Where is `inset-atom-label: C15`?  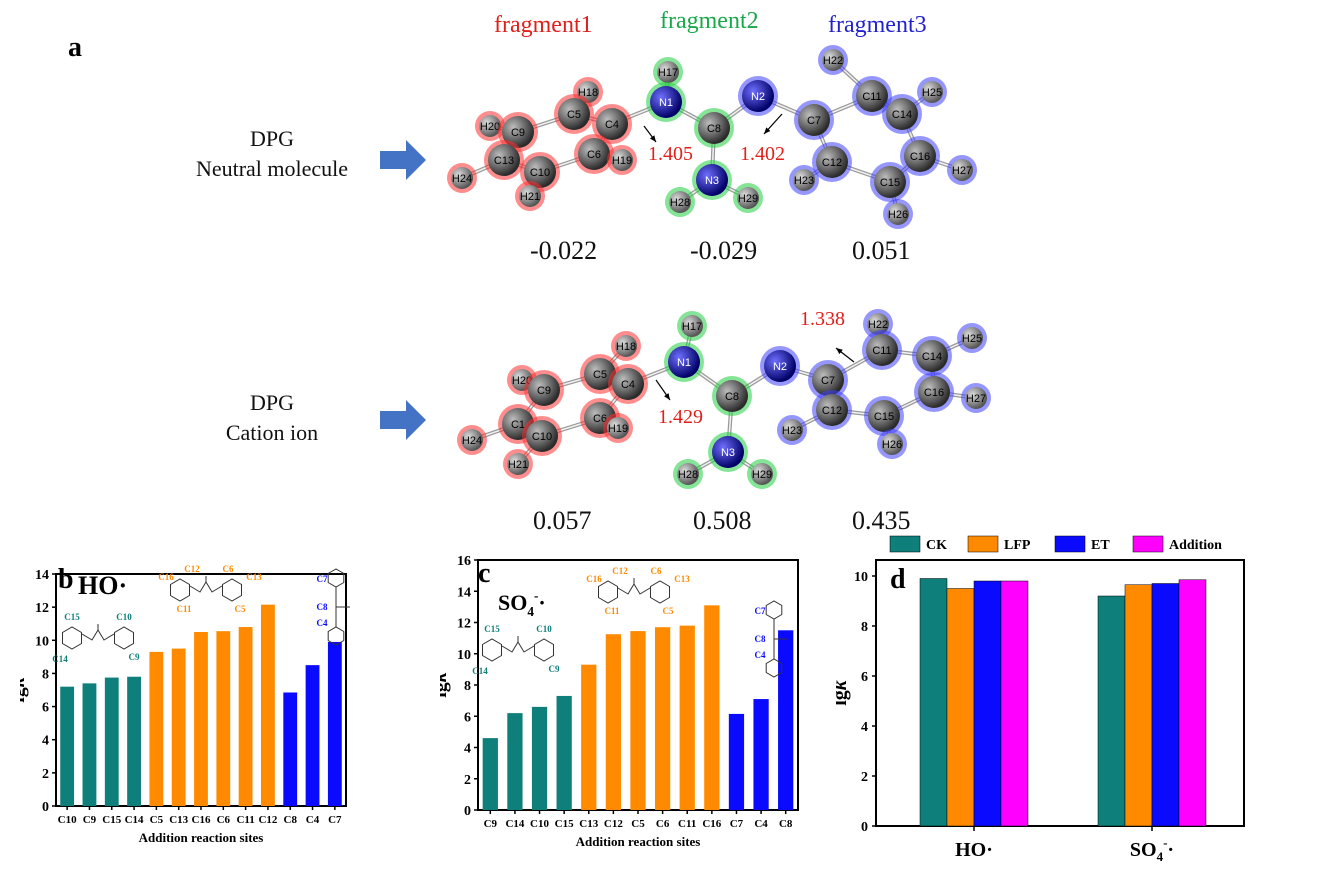 inset-atom-label: C15 is located at coordinates (492, 629).